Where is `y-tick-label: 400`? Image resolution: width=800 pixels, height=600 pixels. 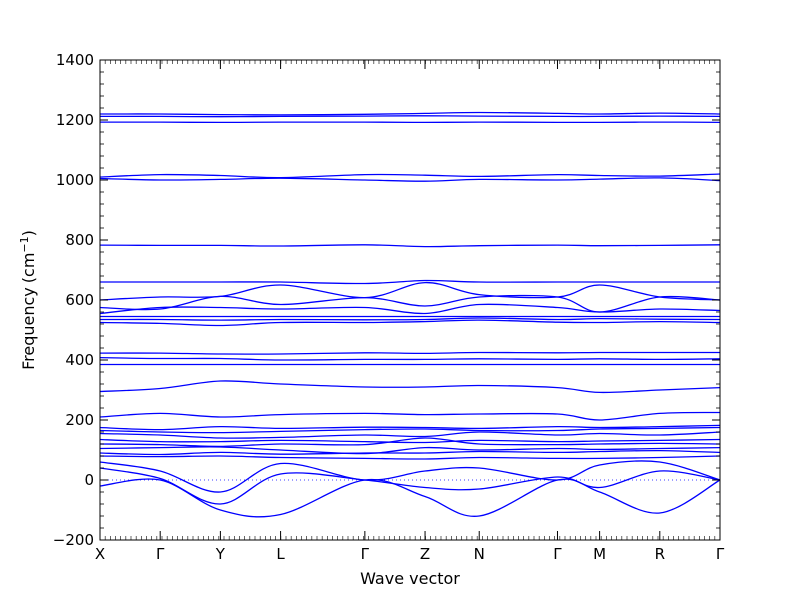
y-tick-label: 400 is located at coordinates (79, 360).